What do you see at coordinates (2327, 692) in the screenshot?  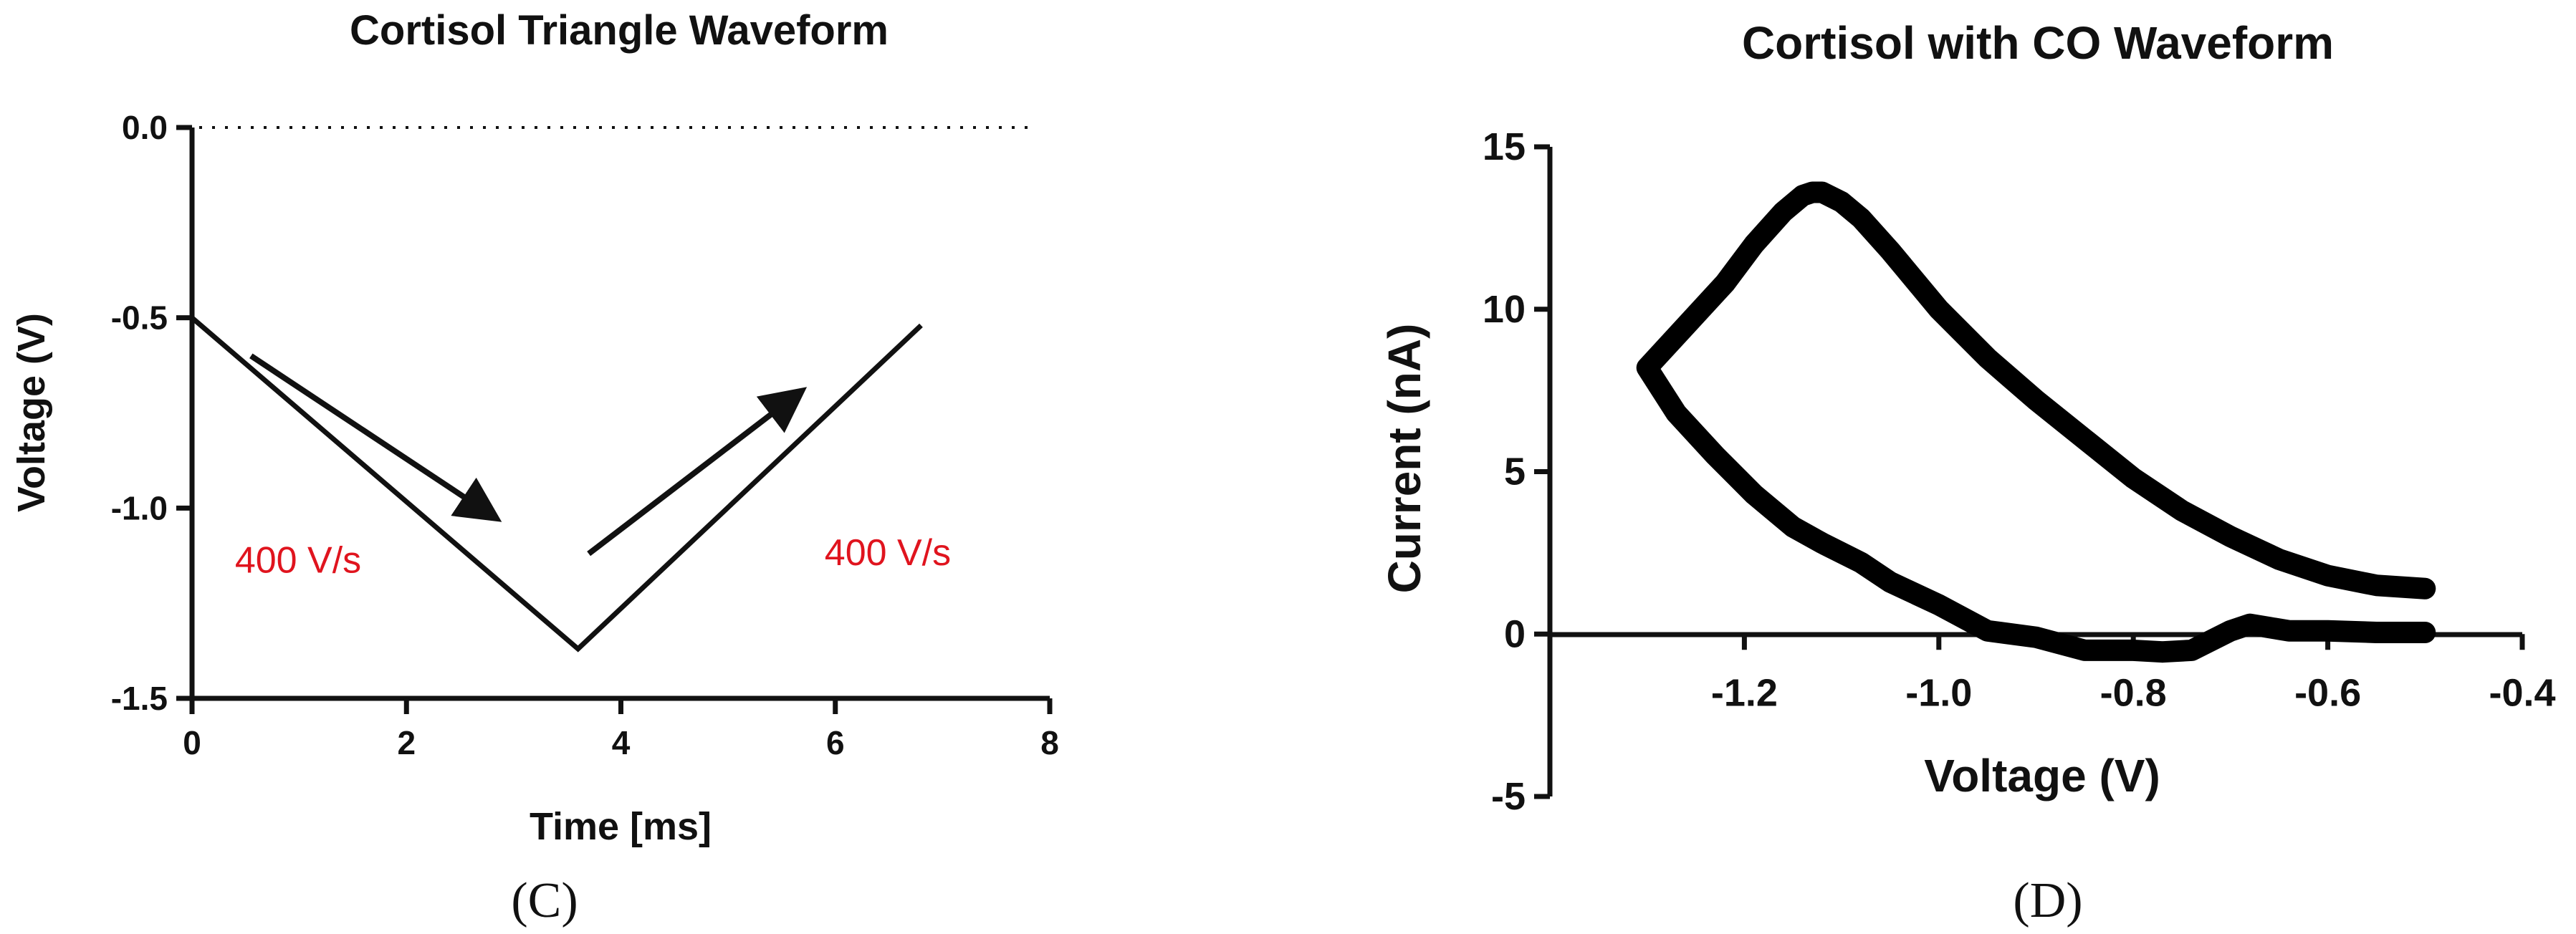 I see `panel-d-x-tick-label: -0.6` at bounding box center [2327, 692].